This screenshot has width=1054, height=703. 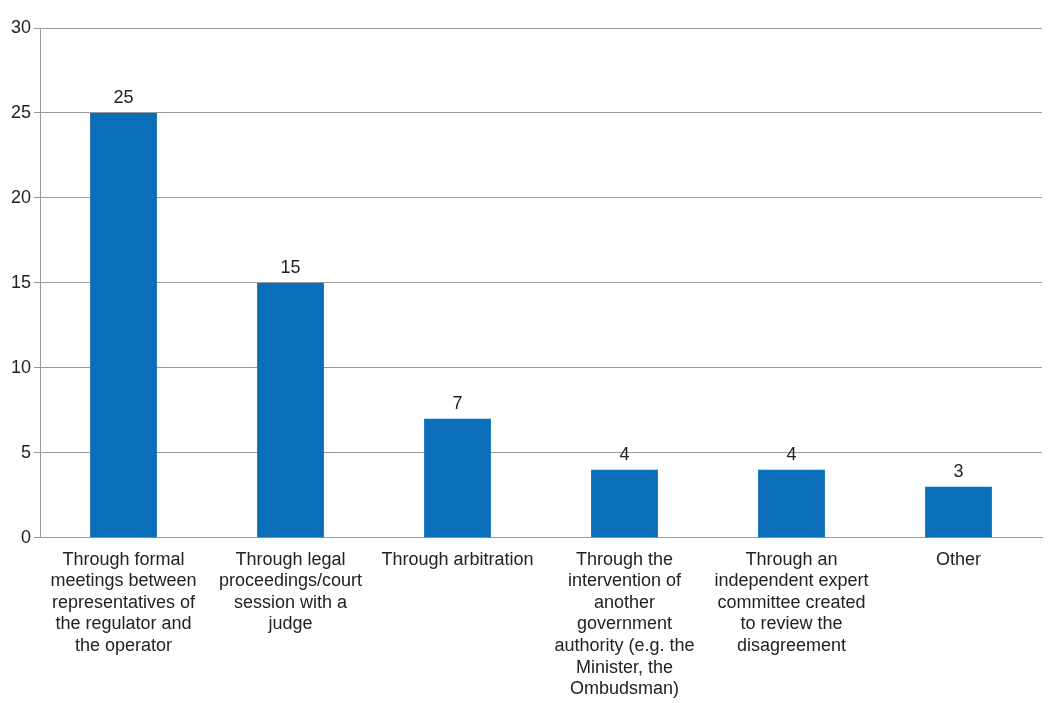 What do you see at coordinates (624, 623) in the screenshot?
I see `x-tick-label: Through the intervention of another government authority (e.g. the Minister, the Ombudsman)` at bounding box center [624, 623].